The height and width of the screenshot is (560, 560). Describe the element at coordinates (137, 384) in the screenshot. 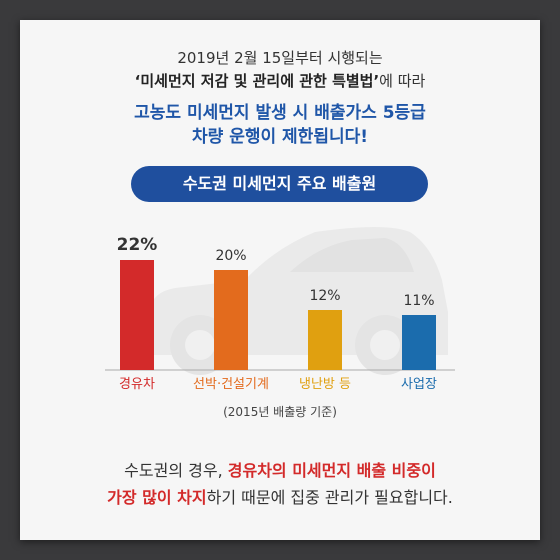

I see `category-label-1: 경유차` at that location.